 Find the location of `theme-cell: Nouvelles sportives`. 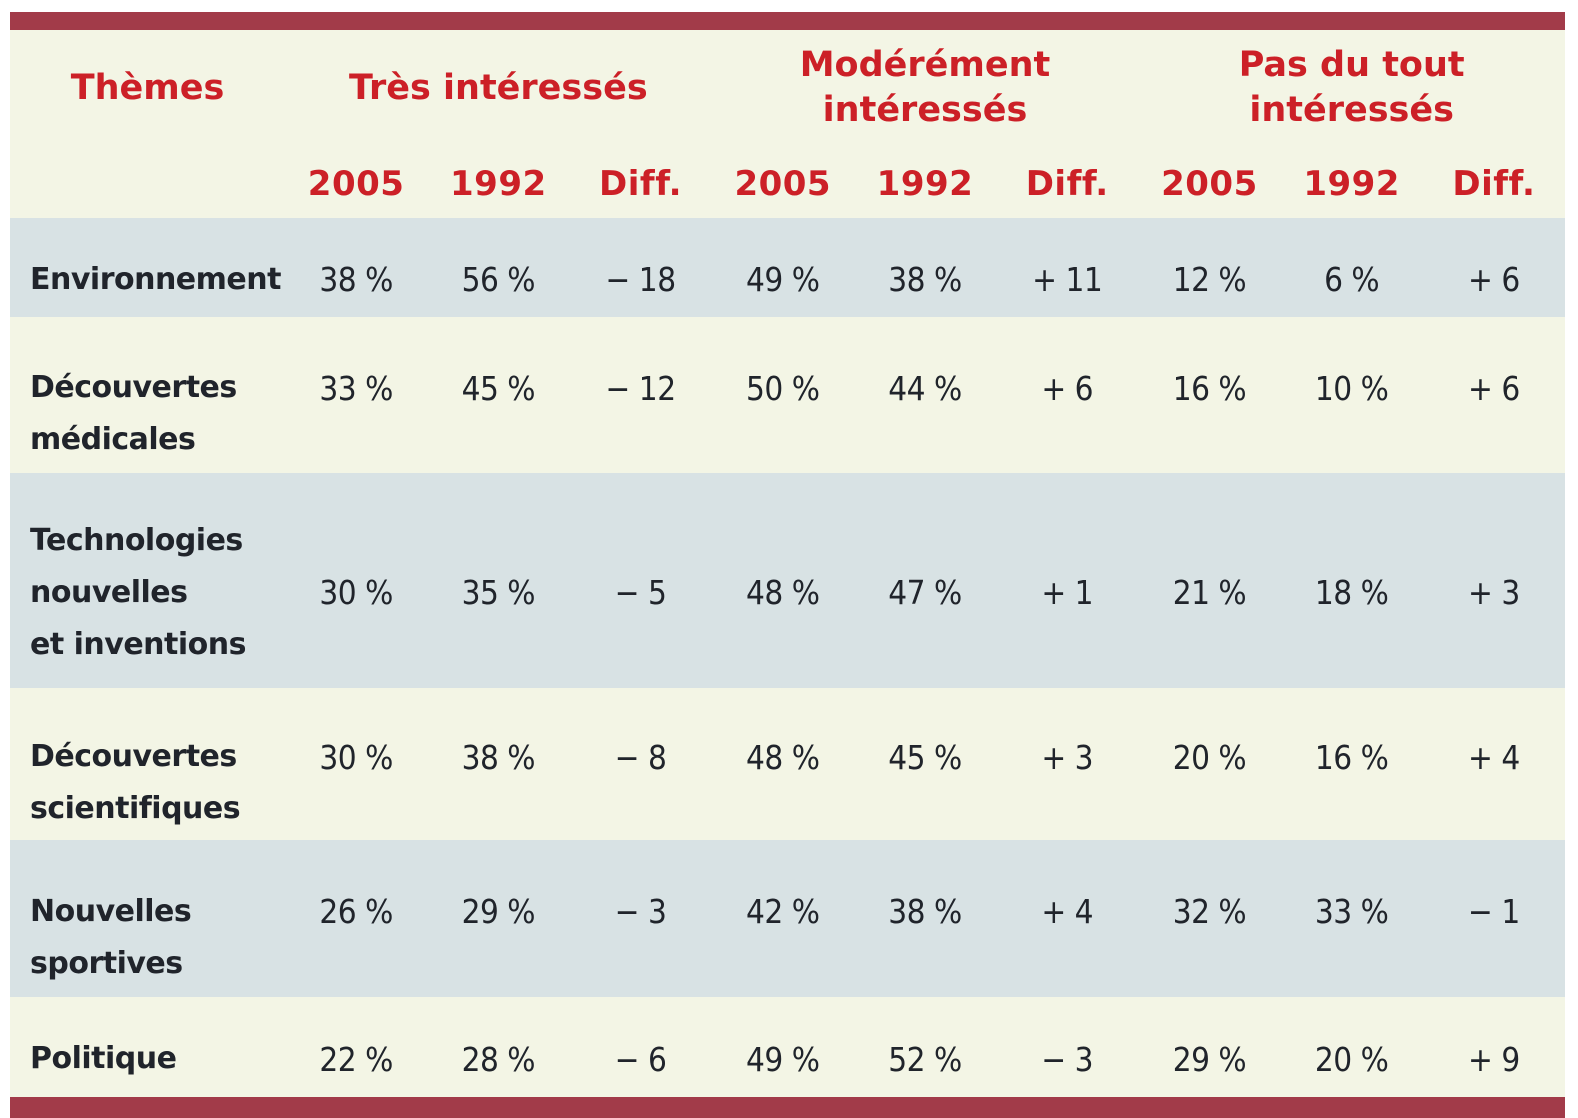

theme-cell: Nouvelles sportives is located at coordinates (147, 918).